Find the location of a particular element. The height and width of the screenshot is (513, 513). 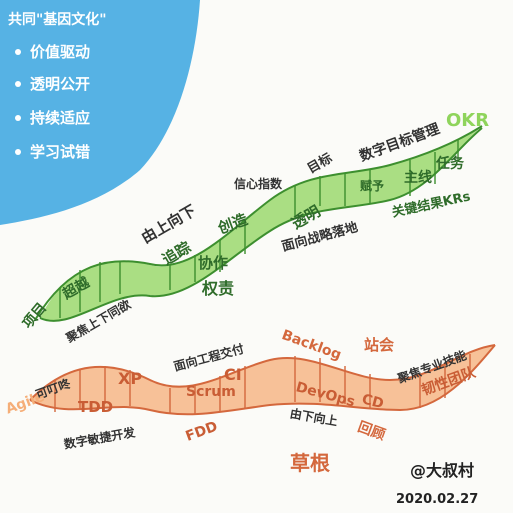

okr-label: 信心指数 is located at coordinates (258, 183).